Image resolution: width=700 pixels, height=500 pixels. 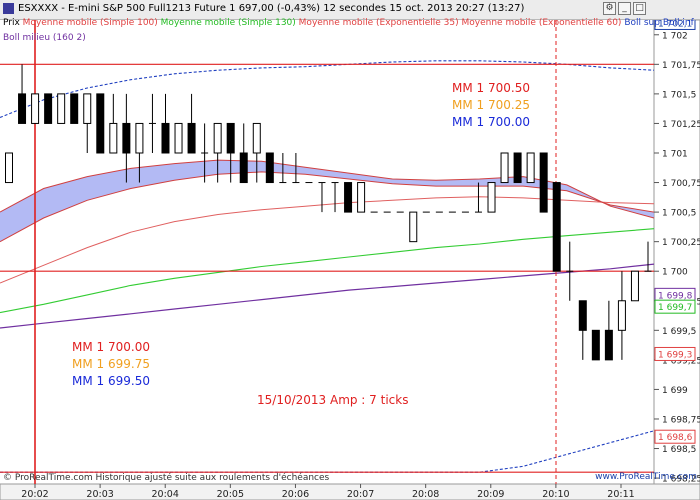 What do you see at coordinates (681, 66) in the screenshot?
I see `y-tick-label: 1 701,75` at bounding box center [681, 66].